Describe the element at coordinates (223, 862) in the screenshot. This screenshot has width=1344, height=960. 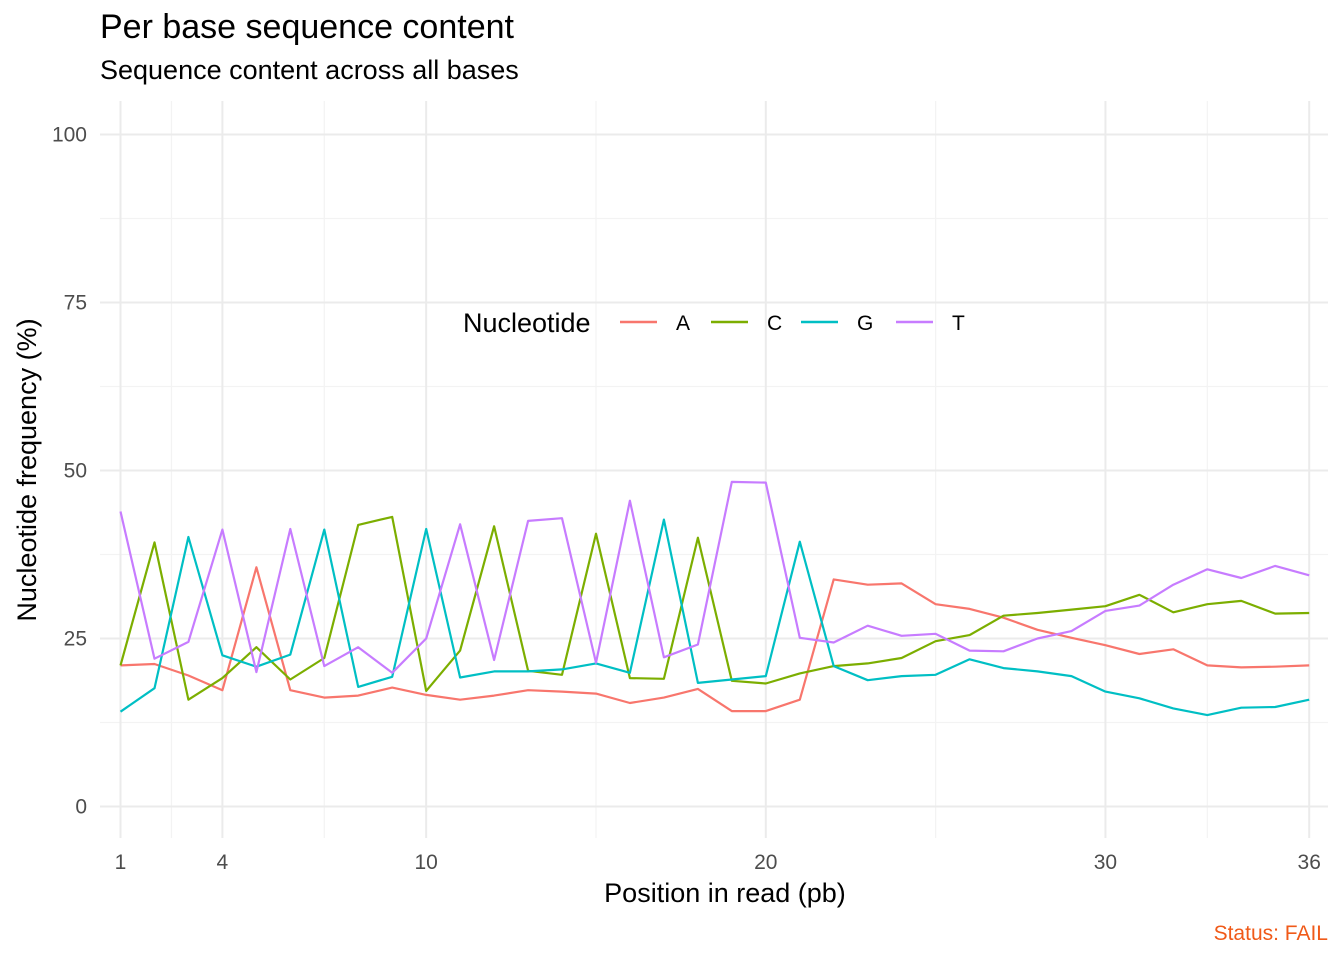
I see `x-tick-label: 4` at that location.